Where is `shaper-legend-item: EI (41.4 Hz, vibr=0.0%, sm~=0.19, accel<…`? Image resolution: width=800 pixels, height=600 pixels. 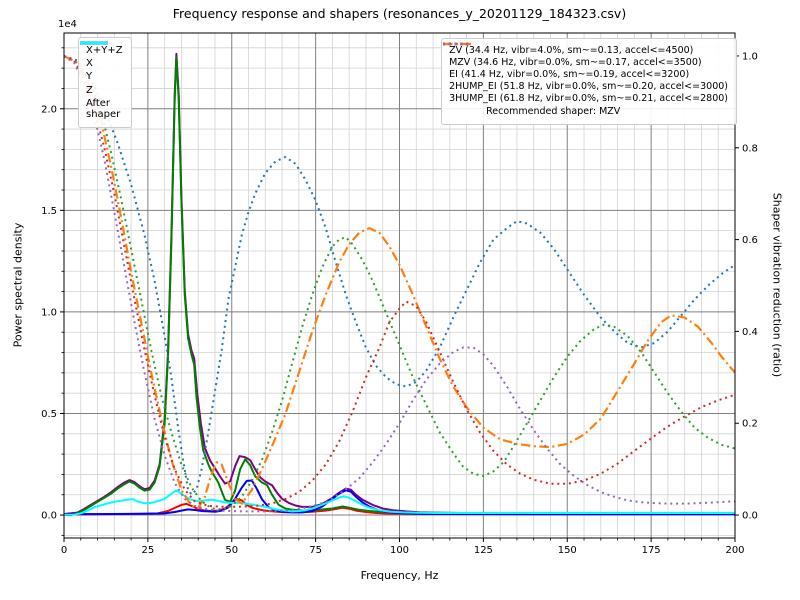 shaper-legend-item: EI (41.4 Hz, vibr=0.0%, sm~=0.19, accel<… is located at coordinates (585, 61).